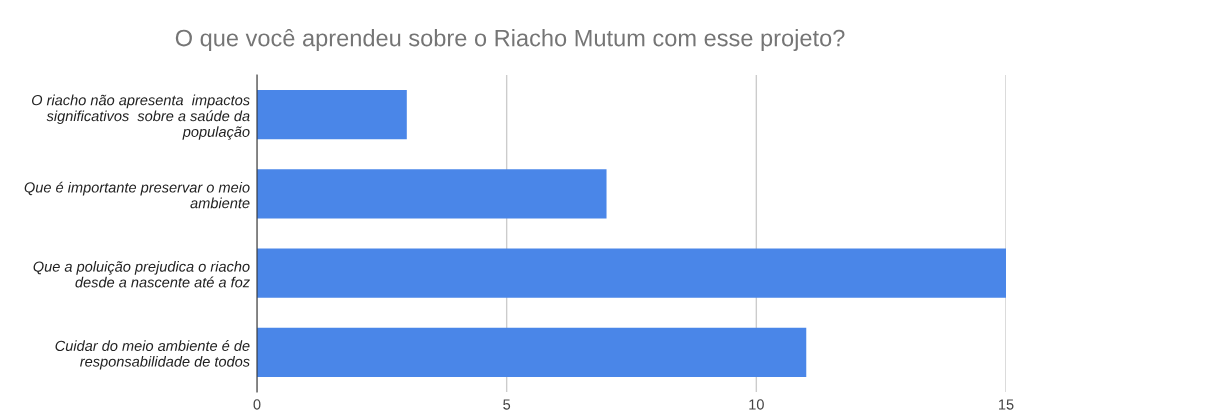 The width and height of the screenshot is (1214, 418). What do you see at coordinates (510, 40) in the screenshot?
I see `chart-title: O que você aprendeu sobre o Riacho Mutum com esse projeto?` at bounding box center [510, 40].